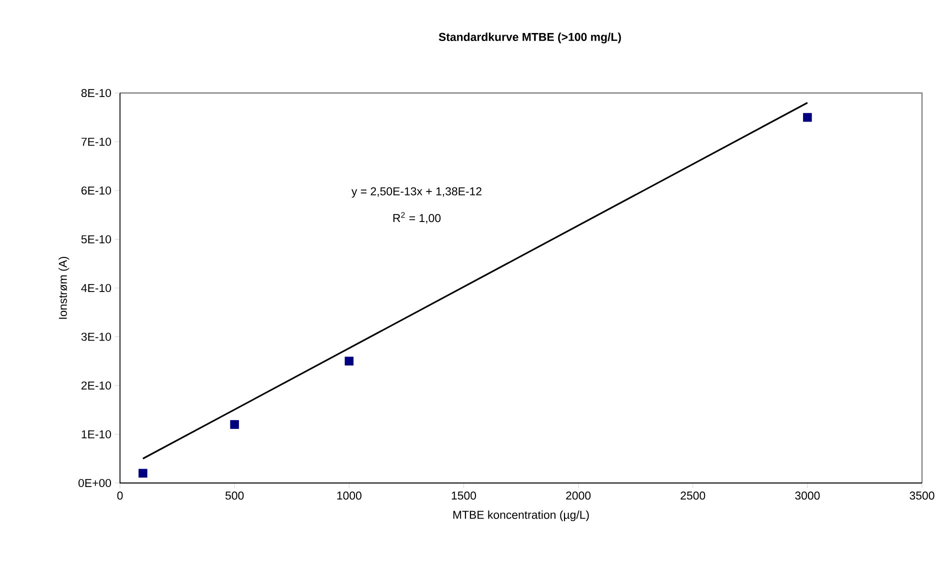 Image resolution: width=949 pixels, height=585 pixels. Describe the element at coordinates (64, 287) in the screenshot. I see `y-axis-title: Ionstrøm (A)` at that location.